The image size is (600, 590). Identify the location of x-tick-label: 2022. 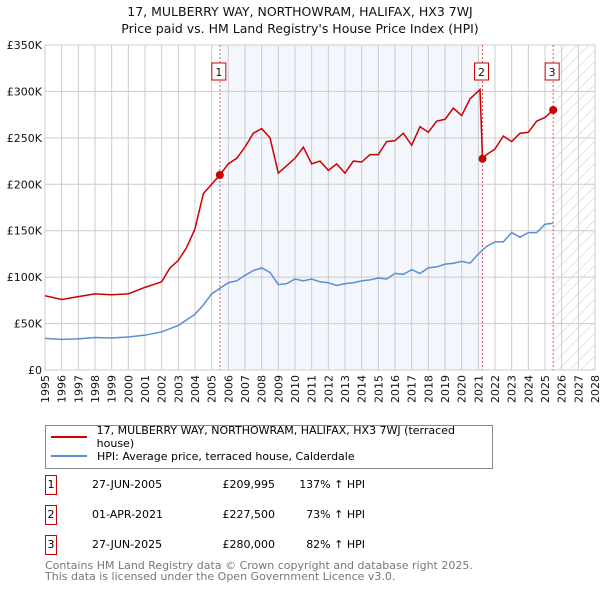
(495, 389).